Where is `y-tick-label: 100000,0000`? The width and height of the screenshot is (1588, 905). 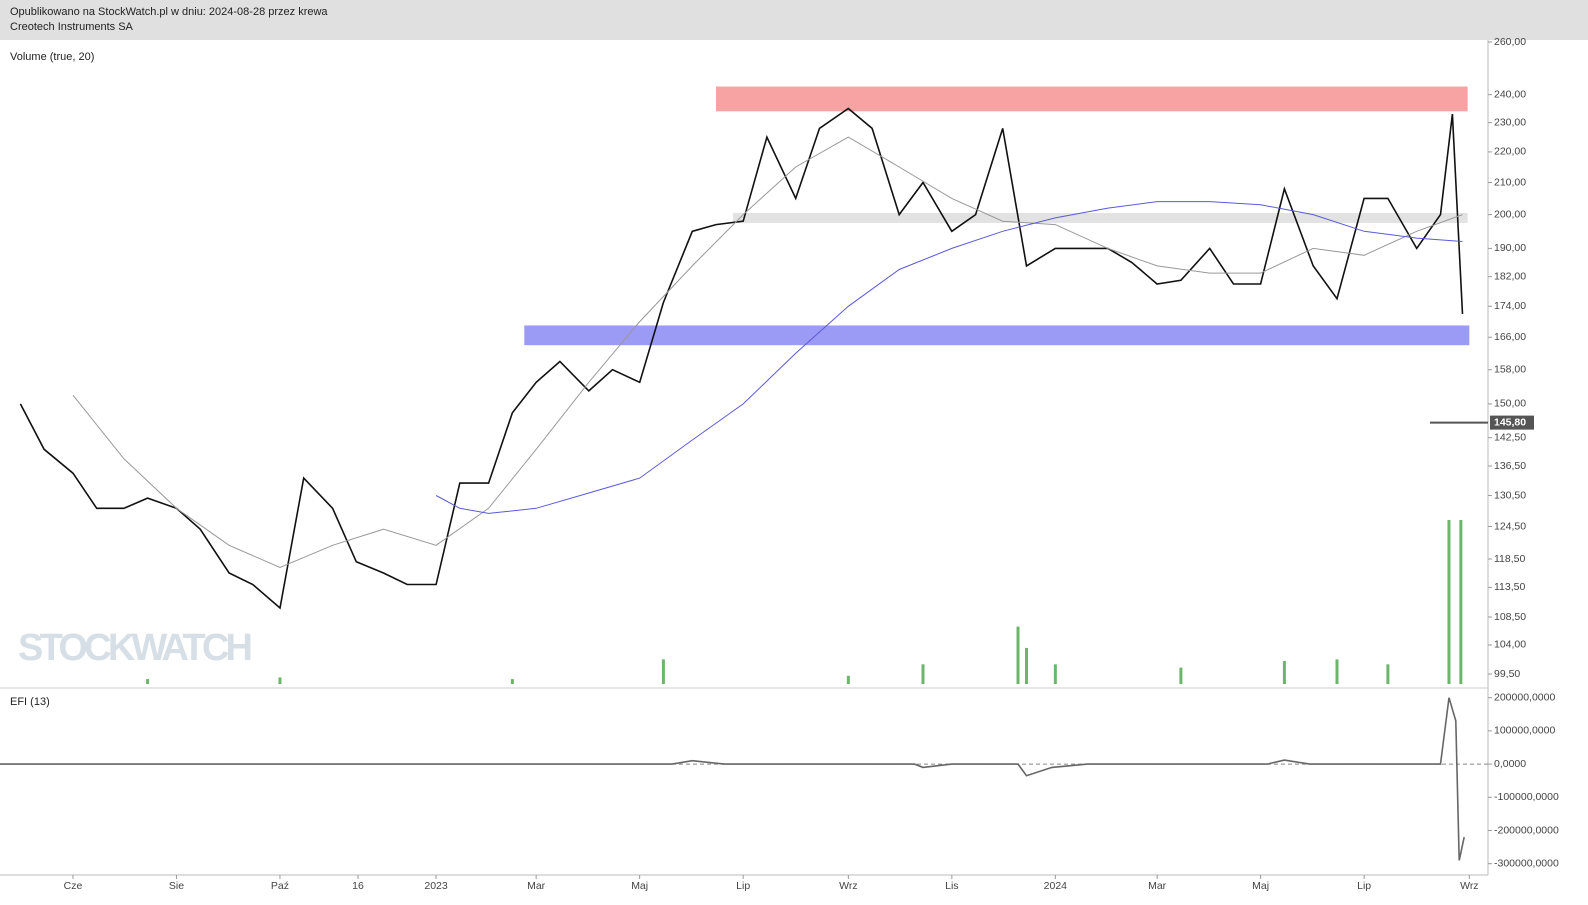 y-tick-label: 100000,0000 is located at coordinates (1524, 731).